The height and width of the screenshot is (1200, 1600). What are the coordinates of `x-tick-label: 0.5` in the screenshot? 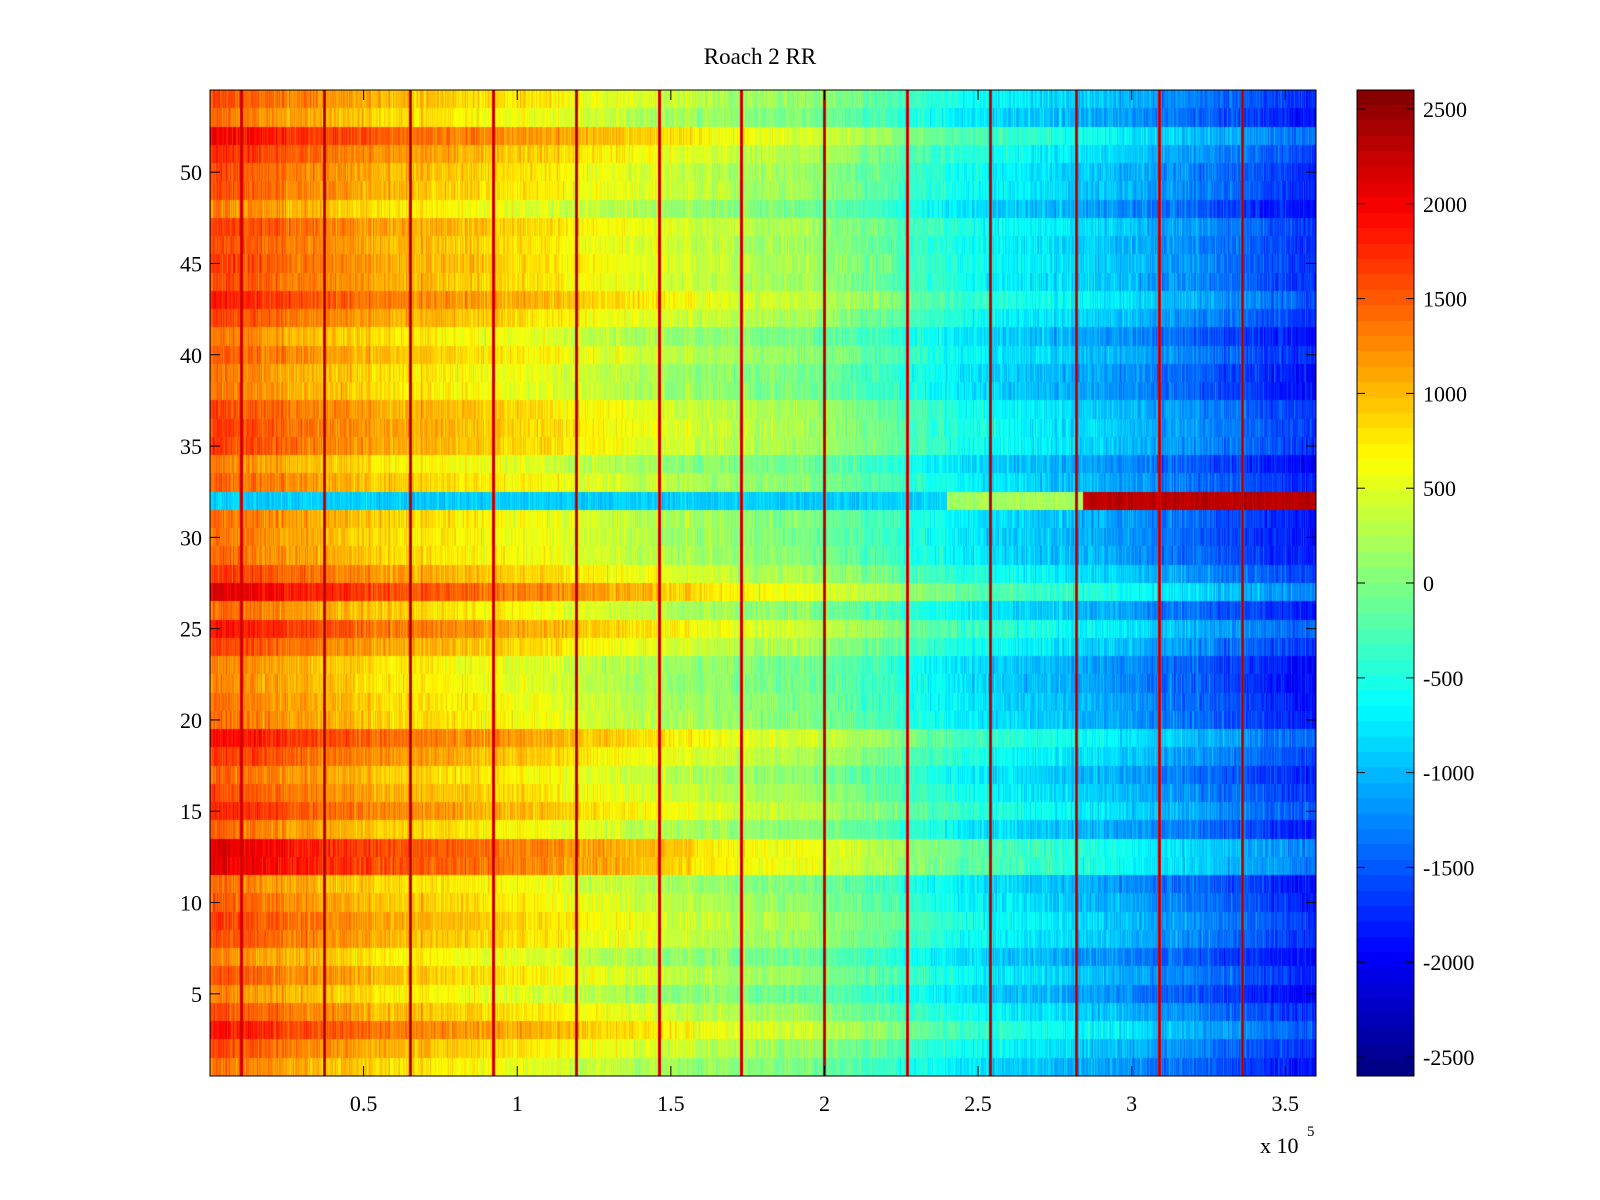 It's located at (364, 1103).